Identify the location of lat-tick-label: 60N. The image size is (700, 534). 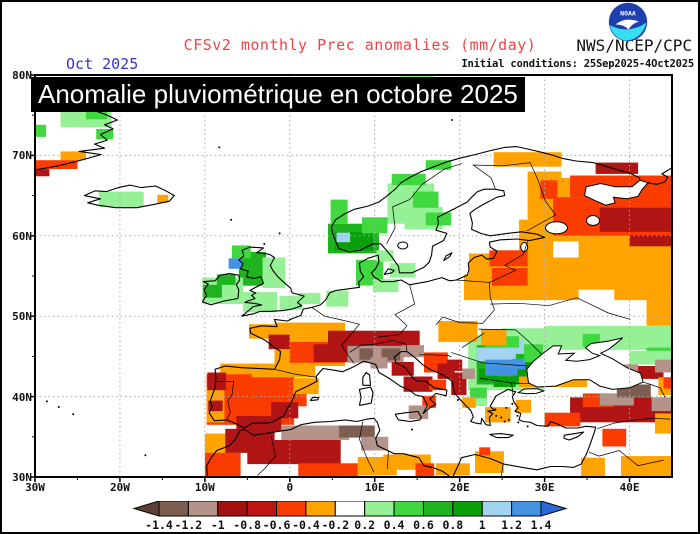
(22, 236).